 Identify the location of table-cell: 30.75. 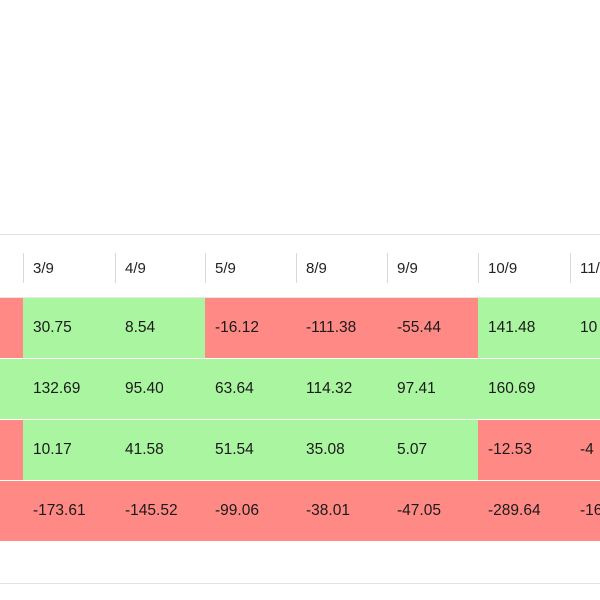
(69, 328).